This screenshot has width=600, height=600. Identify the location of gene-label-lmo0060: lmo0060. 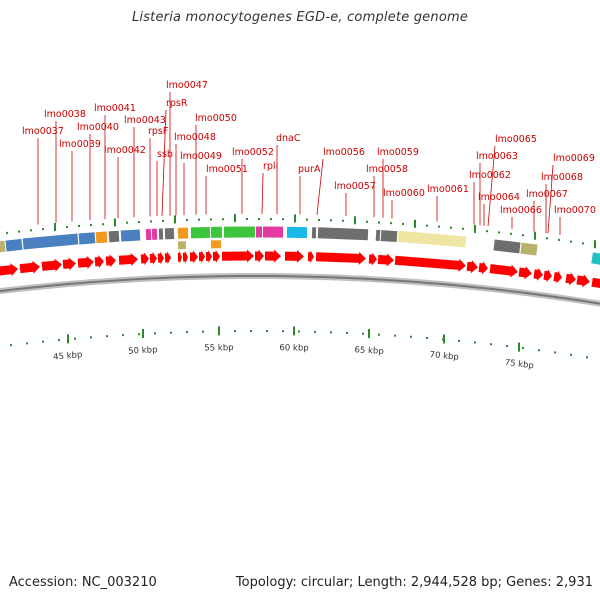
(404, 193).